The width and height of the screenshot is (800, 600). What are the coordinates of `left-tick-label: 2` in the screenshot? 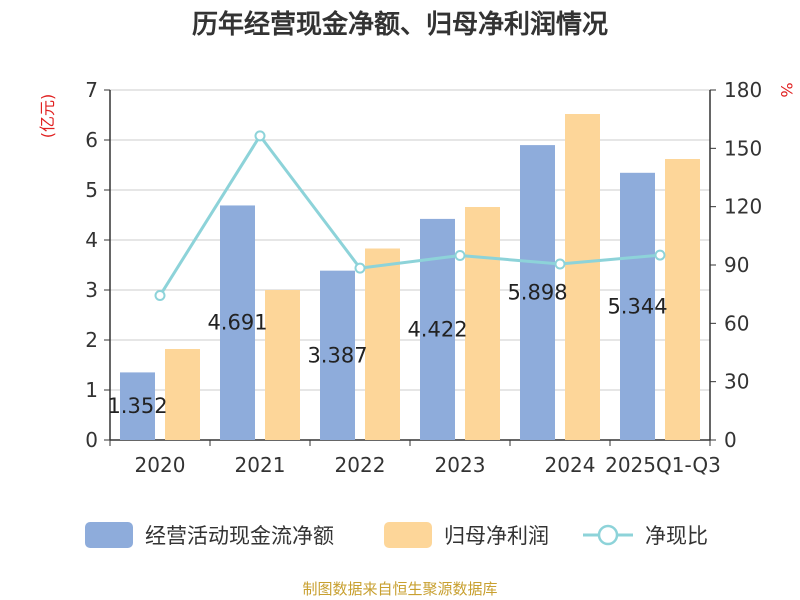 It's located at (91, 340).